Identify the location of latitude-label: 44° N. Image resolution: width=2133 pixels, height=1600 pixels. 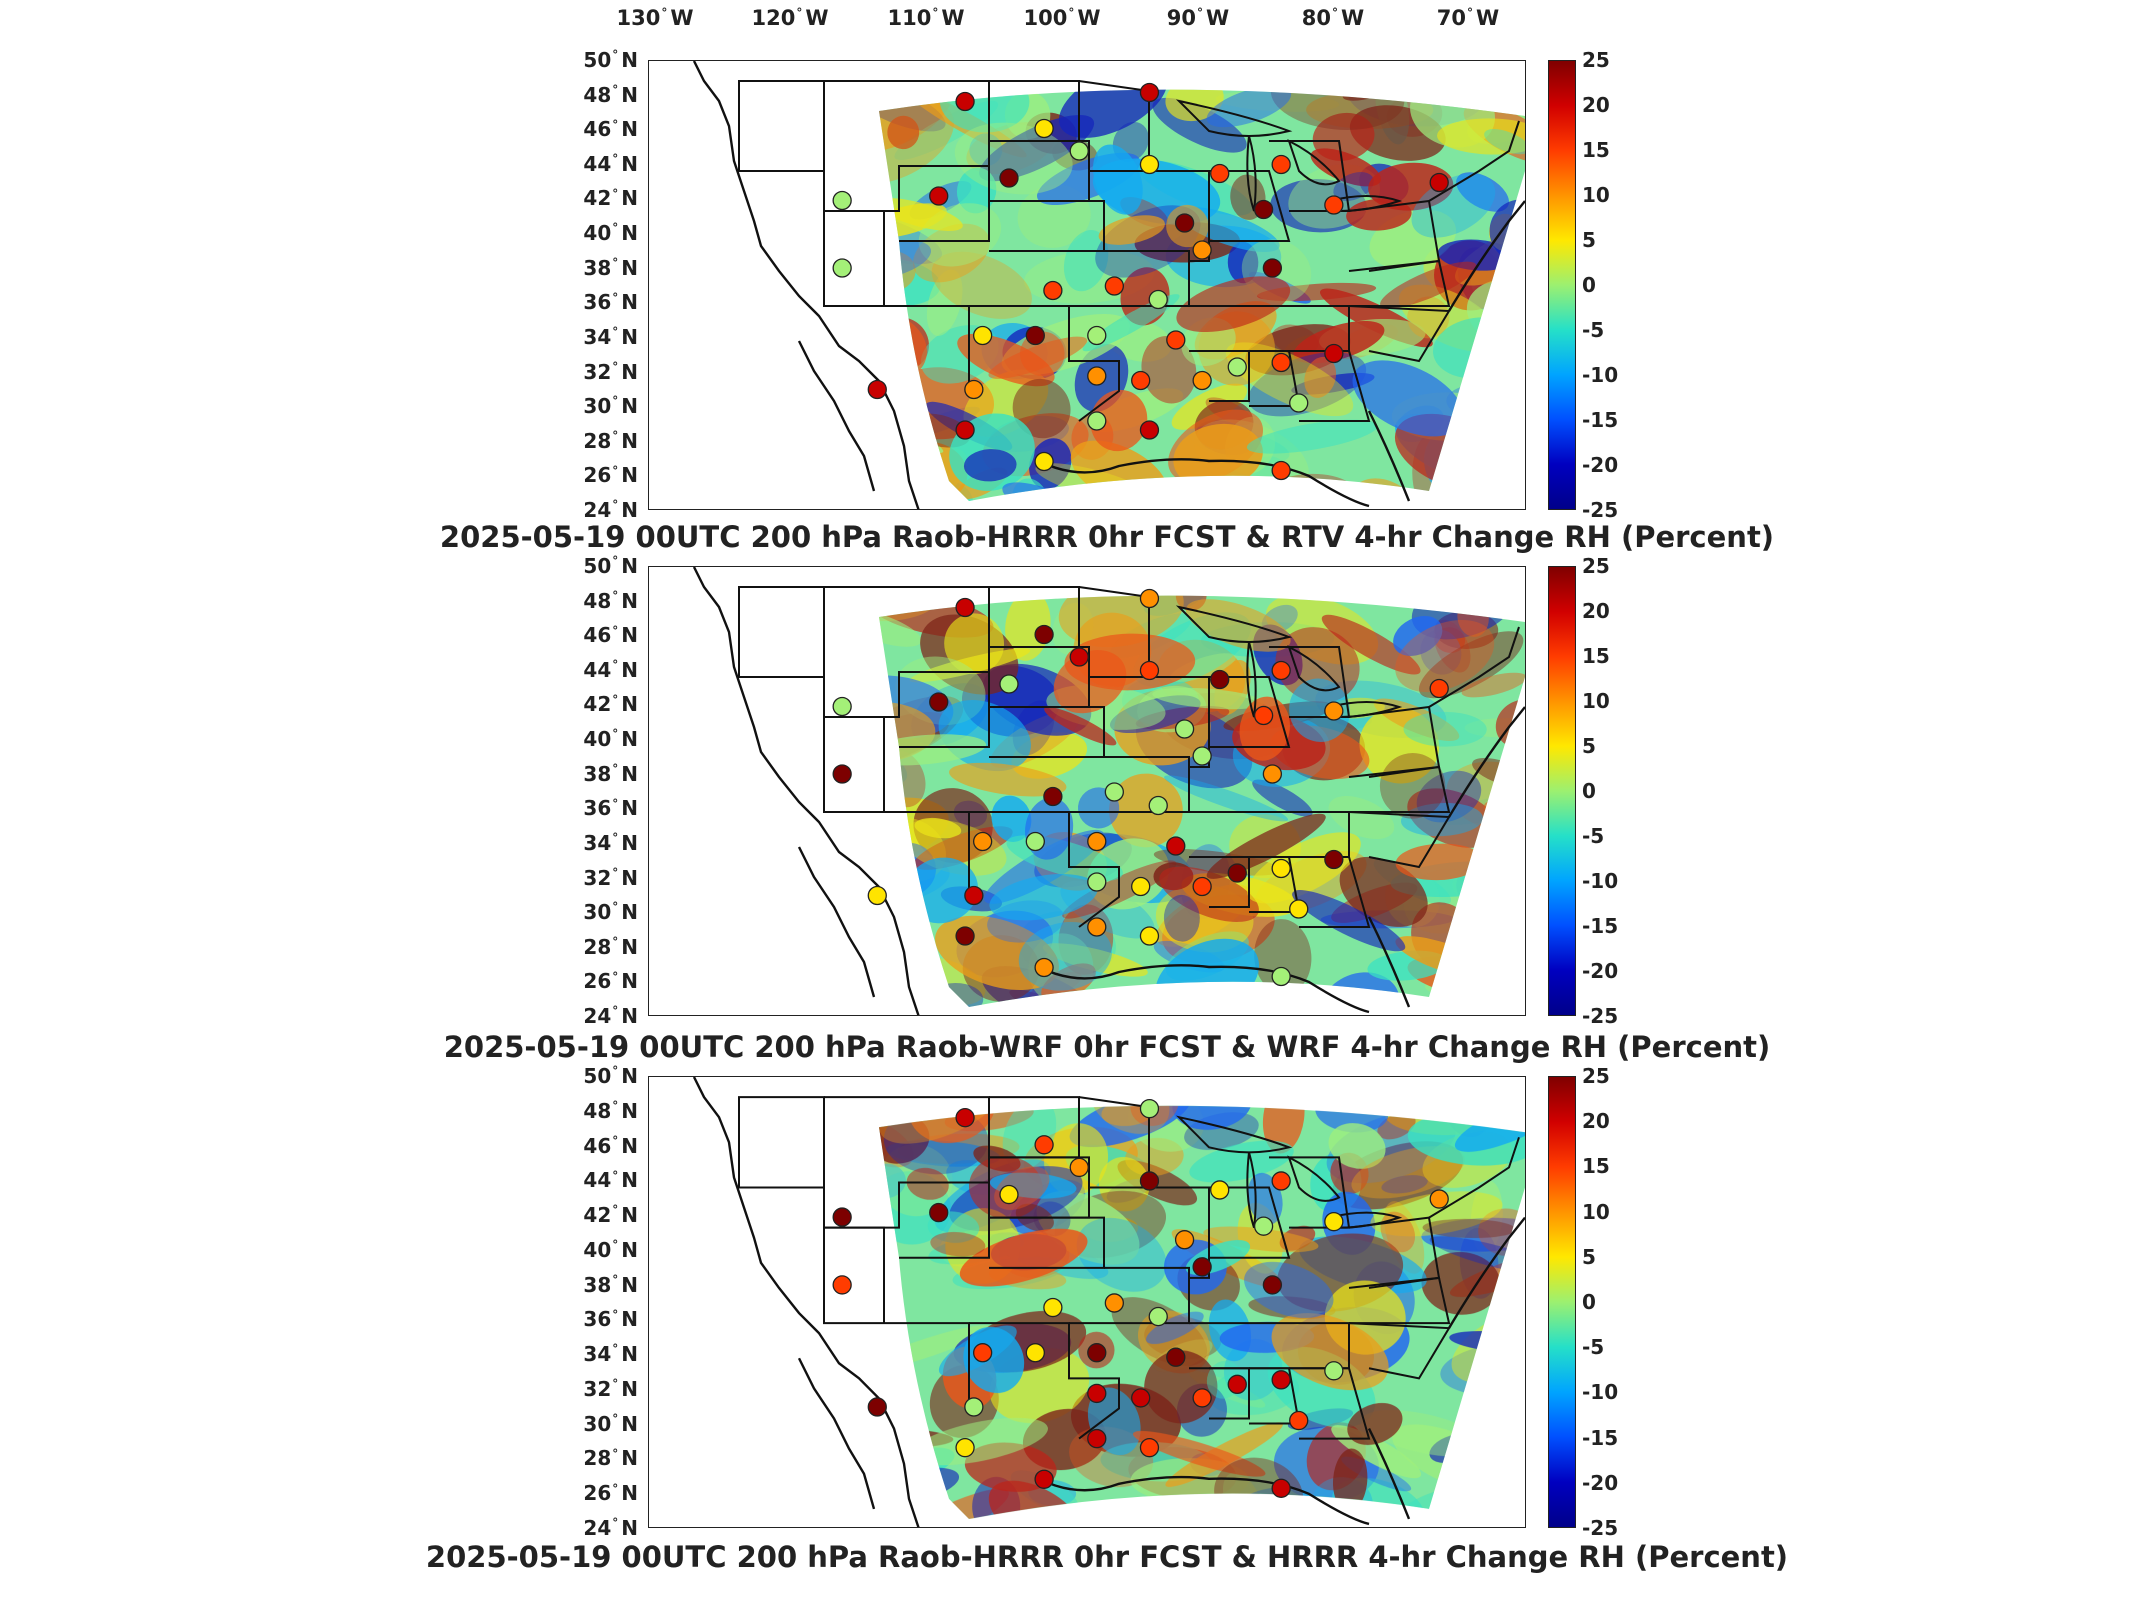
(610, 163).